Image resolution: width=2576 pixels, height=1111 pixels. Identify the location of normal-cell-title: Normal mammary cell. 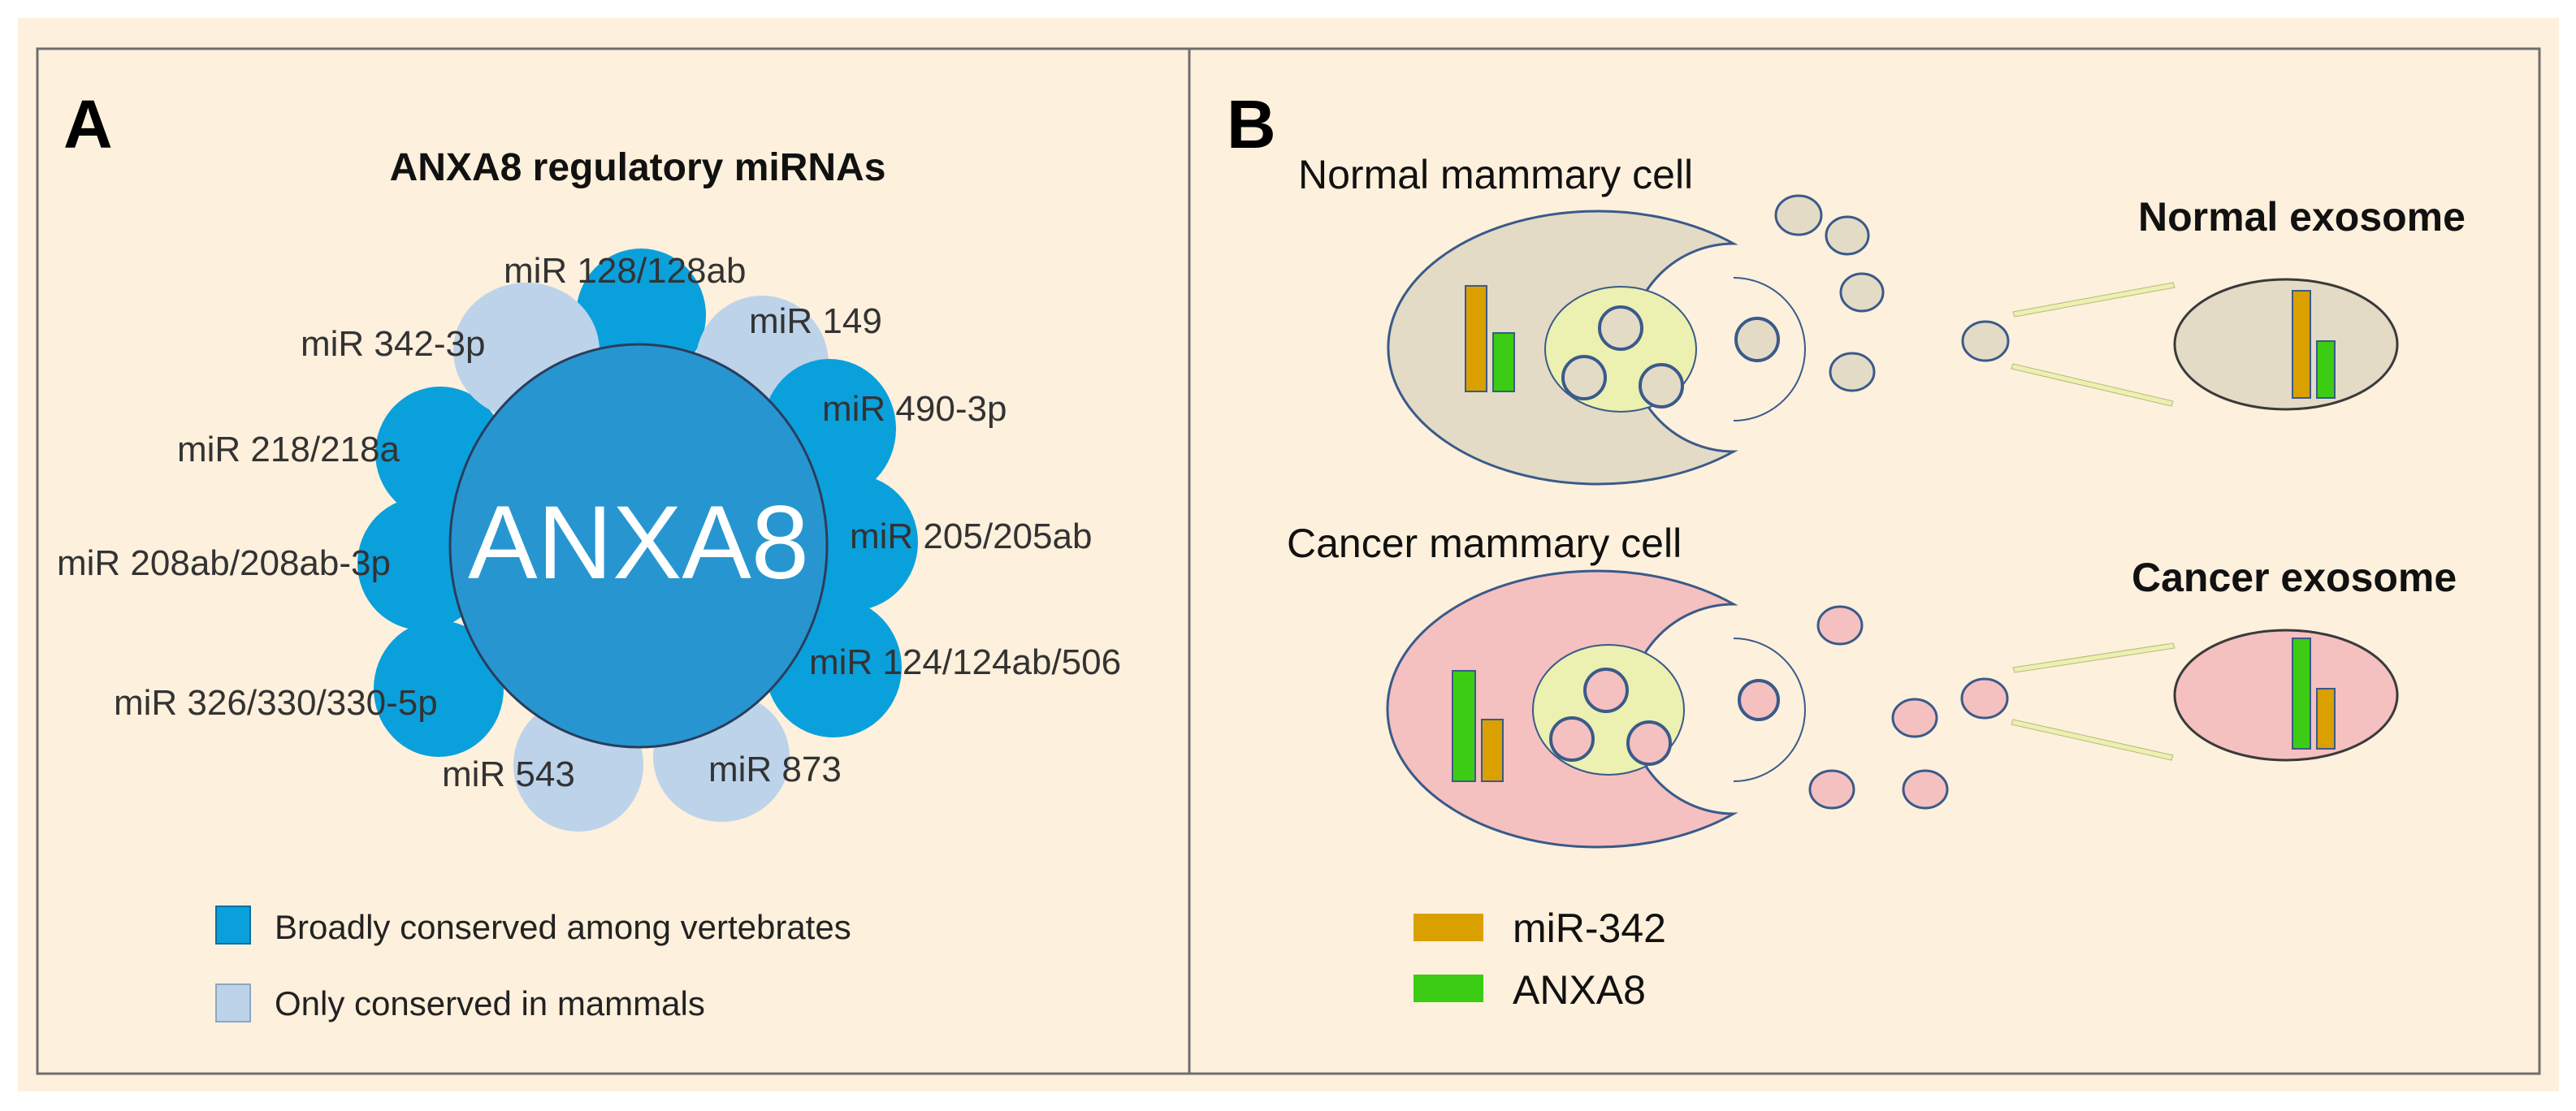
(1495, 175).